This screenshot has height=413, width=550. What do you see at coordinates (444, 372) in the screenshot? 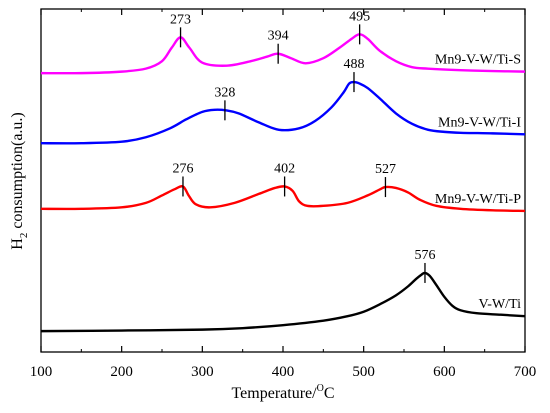
I see `x-tick-label-600: 600` at bounding box center [444, 372].